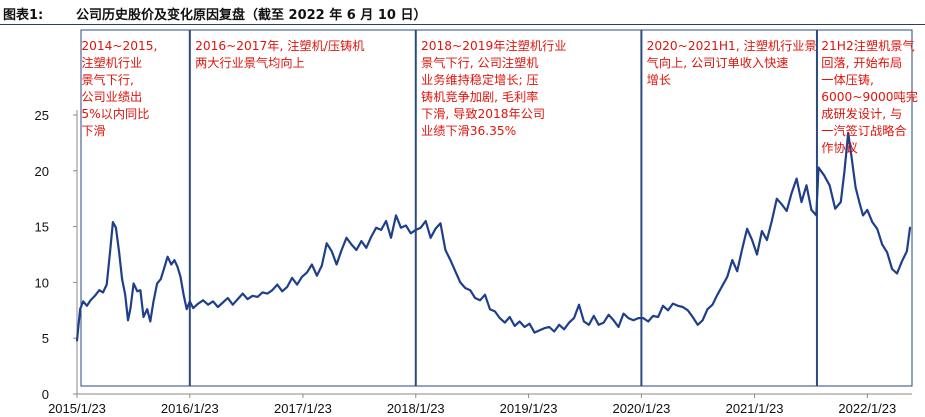 The image size is (925, 417). What do you see at coordinates (111, 97) in the screenshot?
I see `annotation-line: 公司业绩出` at bounding box center [111, 97].